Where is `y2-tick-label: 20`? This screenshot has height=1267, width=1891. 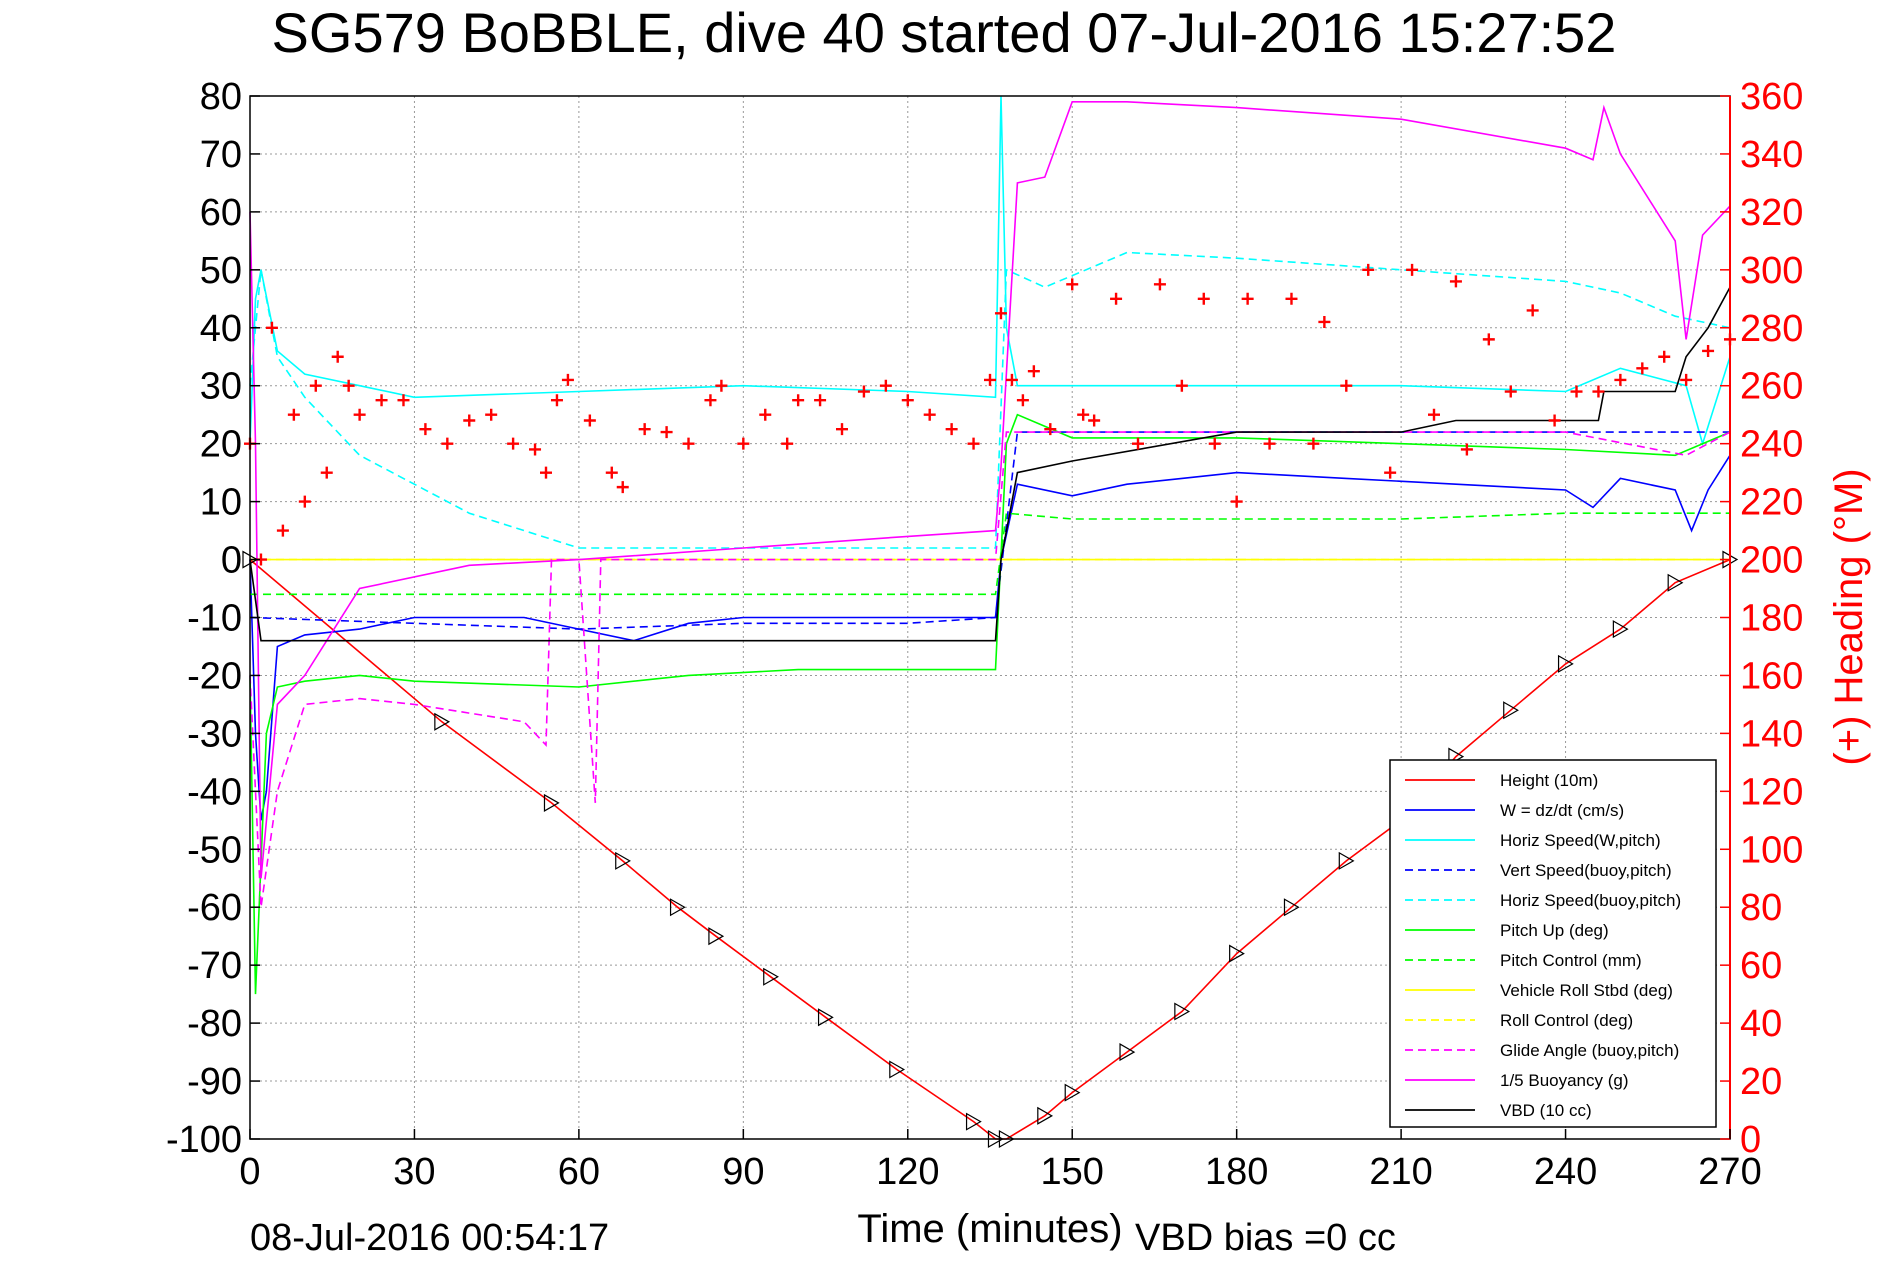
y2-tick-label: 20 is located at coordinates (1761, 1082).